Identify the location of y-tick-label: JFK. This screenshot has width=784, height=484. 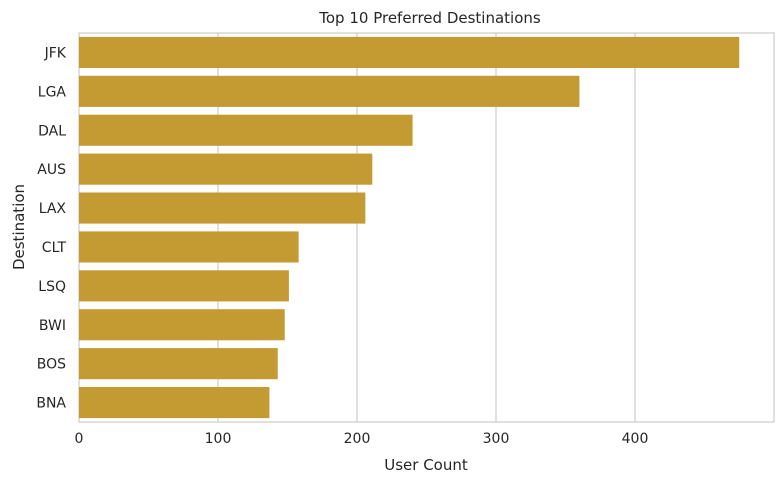
(55, 53).